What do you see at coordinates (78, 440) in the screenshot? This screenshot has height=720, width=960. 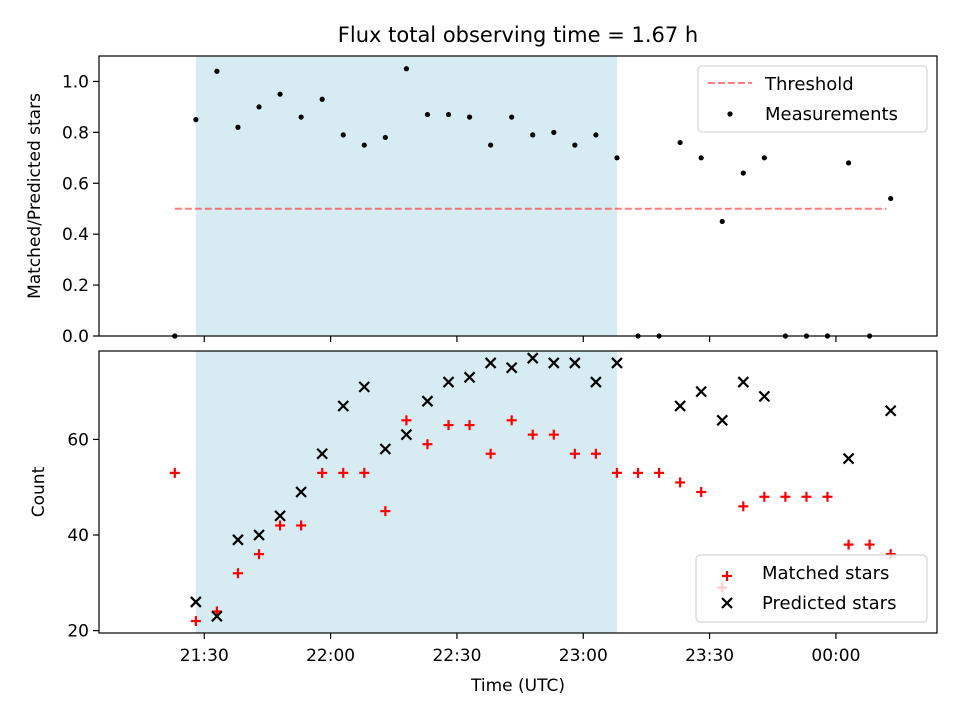 I see `y-tick-label: 60` at bounding box center [78, 440].